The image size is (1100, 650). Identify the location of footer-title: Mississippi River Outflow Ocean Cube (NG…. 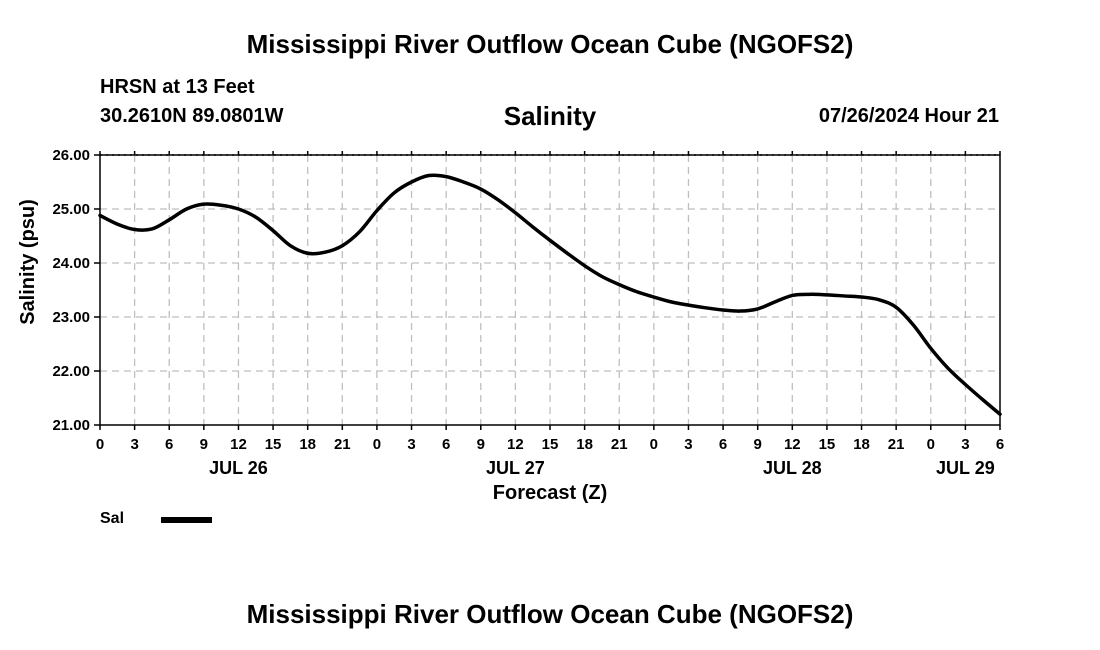
(550, 614).